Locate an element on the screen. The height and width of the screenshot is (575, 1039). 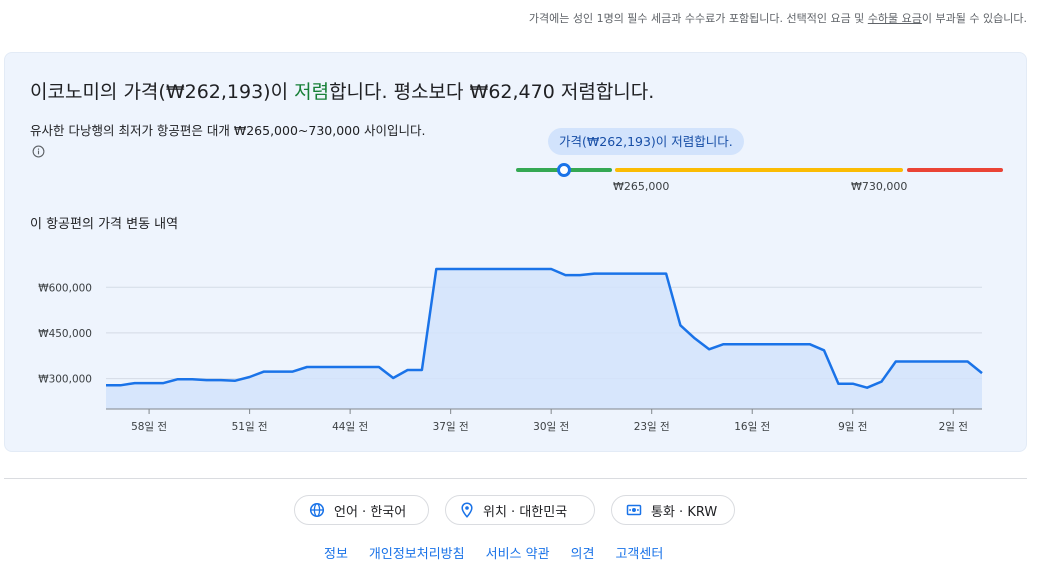
y-tick-label: ₩300,000 is located at coordinates (65, 380).